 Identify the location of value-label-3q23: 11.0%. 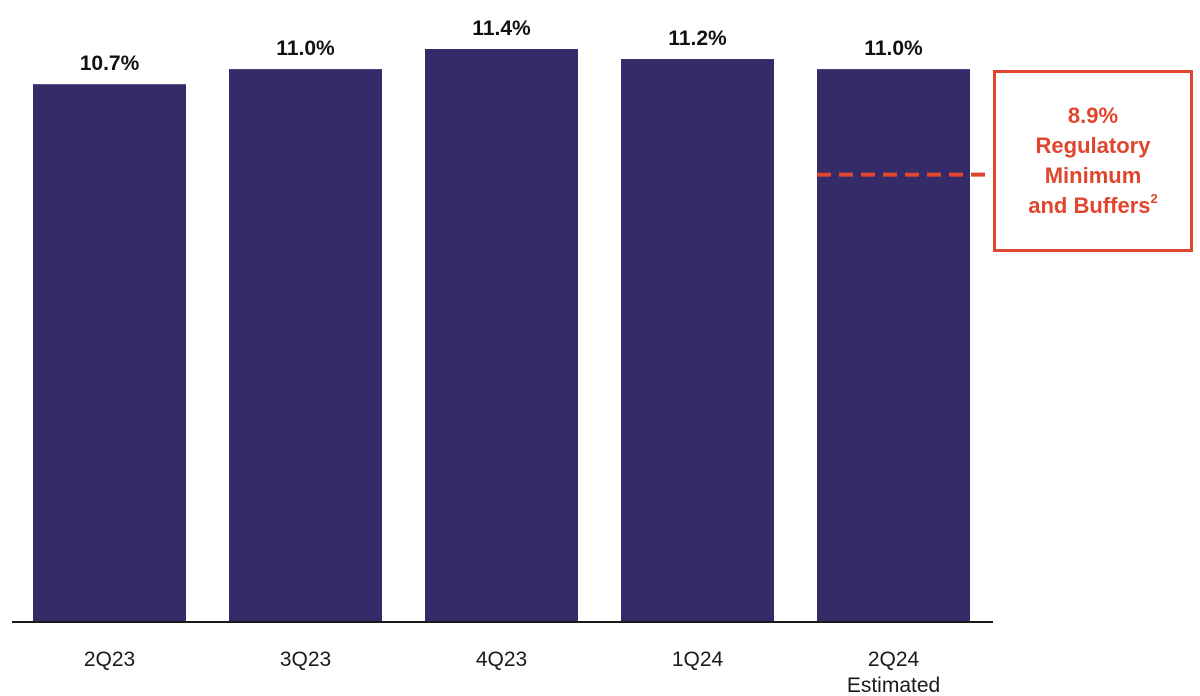
(305, 48).